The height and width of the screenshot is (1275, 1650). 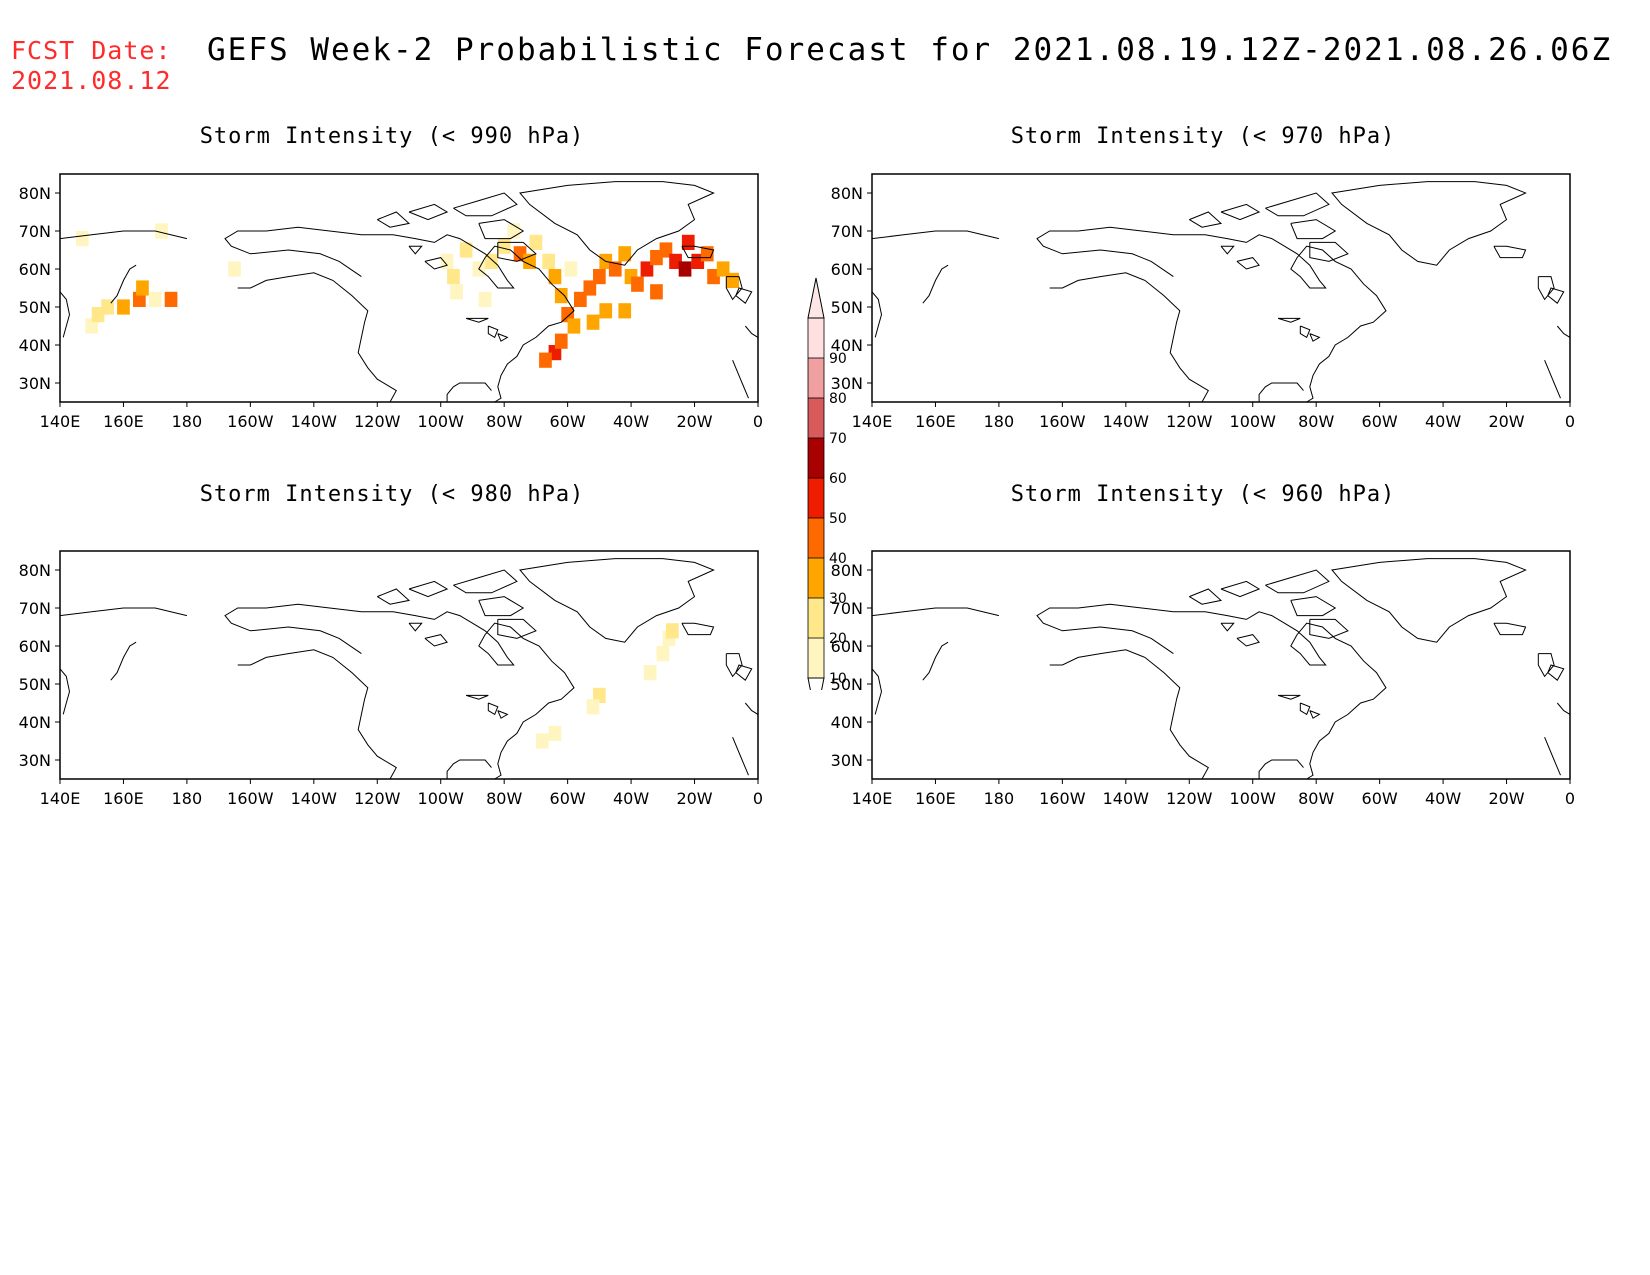 I want to click on map-frame, so click(x=1221, y=288).